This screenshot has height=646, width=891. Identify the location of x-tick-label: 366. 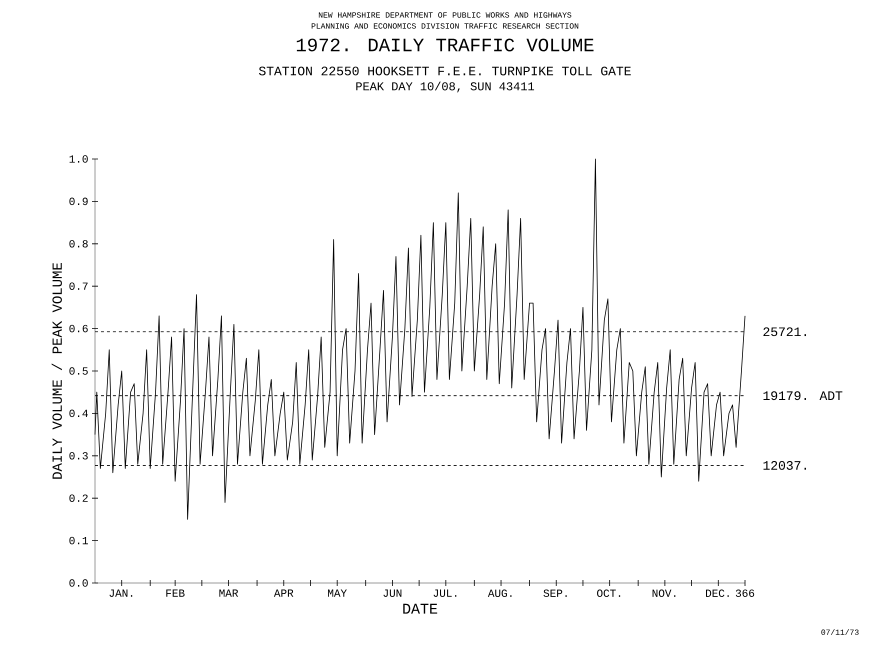
(745, 593).